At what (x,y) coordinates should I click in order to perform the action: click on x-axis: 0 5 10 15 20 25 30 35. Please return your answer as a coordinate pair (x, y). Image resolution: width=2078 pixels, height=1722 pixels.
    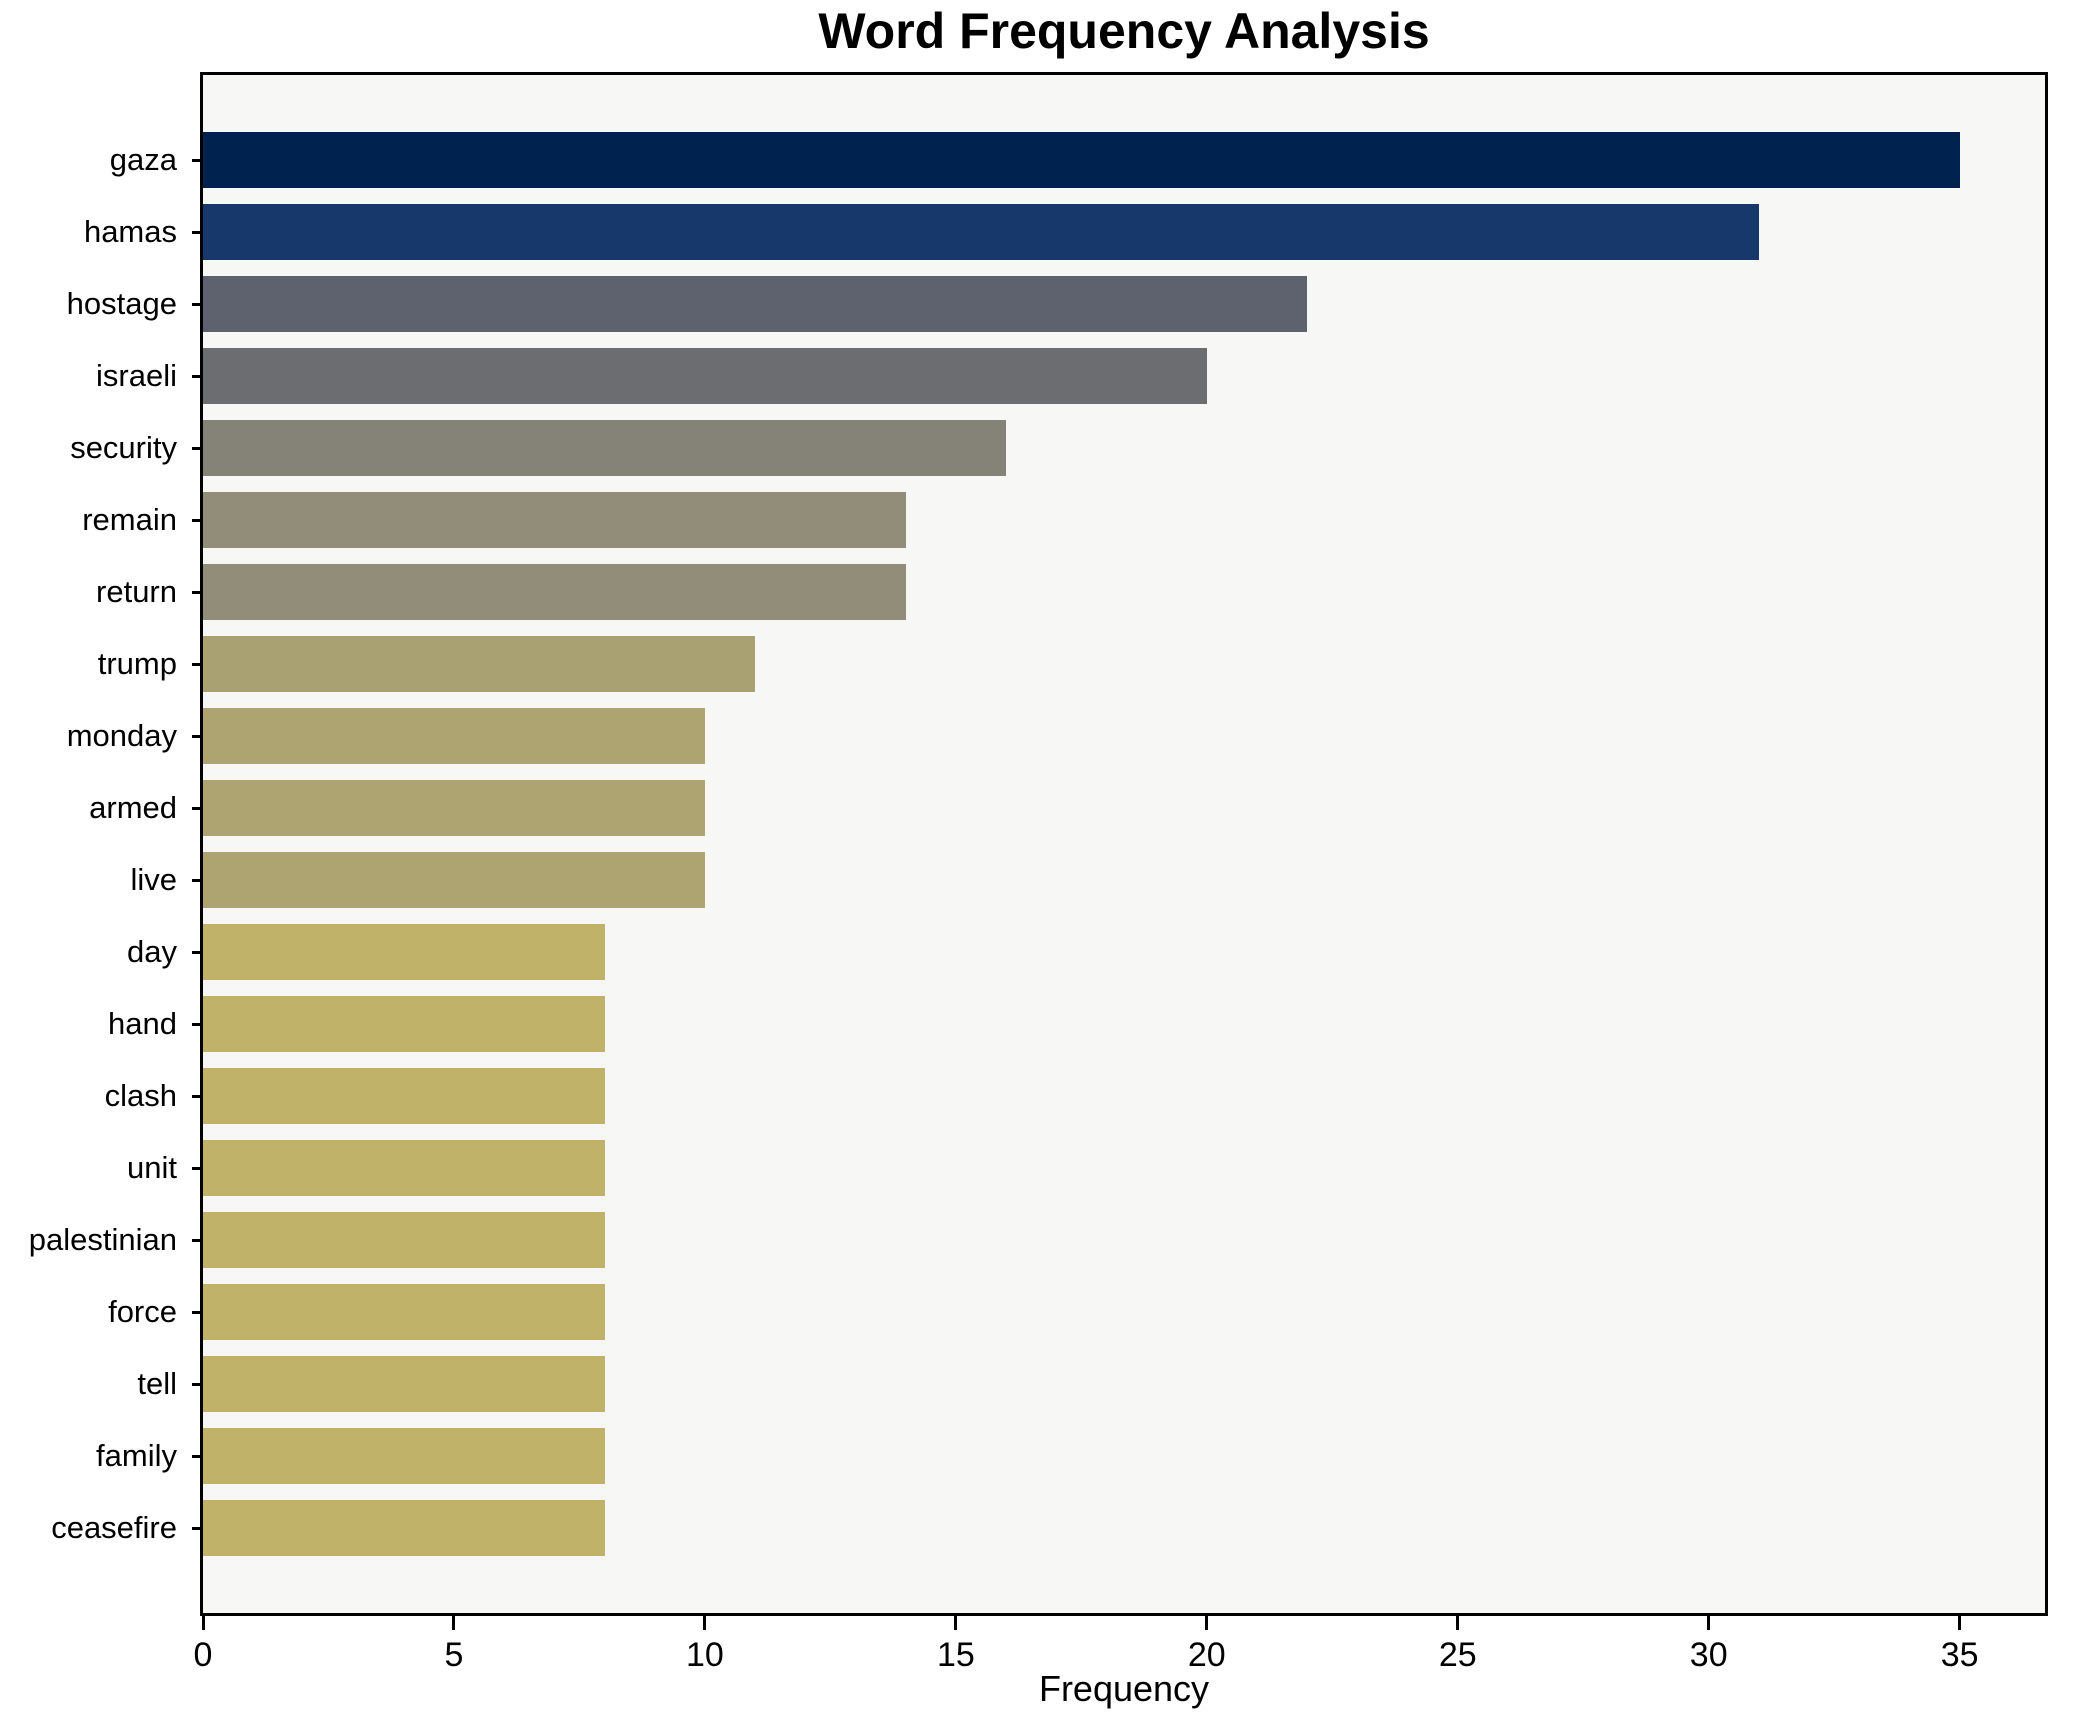
    Looking at the image, I should click on (1119, 1651).